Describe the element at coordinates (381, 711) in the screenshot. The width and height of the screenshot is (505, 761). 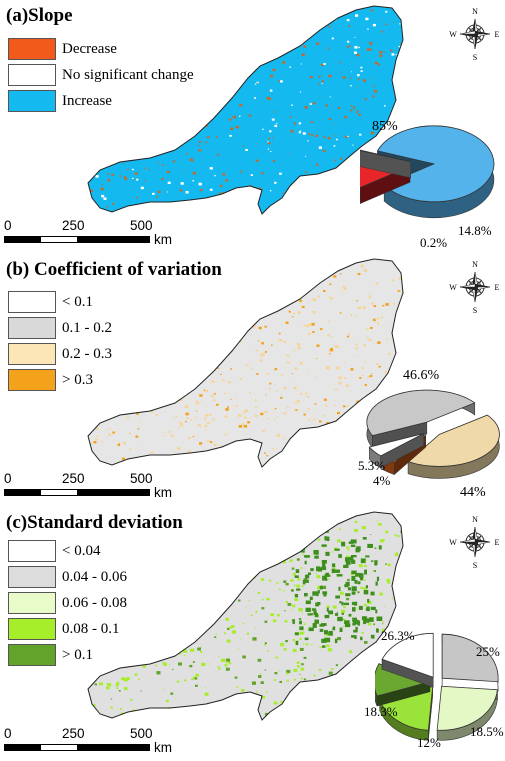
I see `pie-label: 18.3%` at that location.